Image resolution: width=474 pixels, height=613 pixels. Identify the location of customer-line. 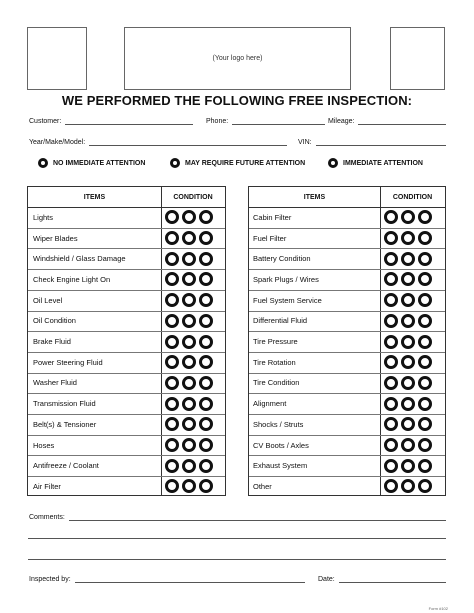
(129, 120).